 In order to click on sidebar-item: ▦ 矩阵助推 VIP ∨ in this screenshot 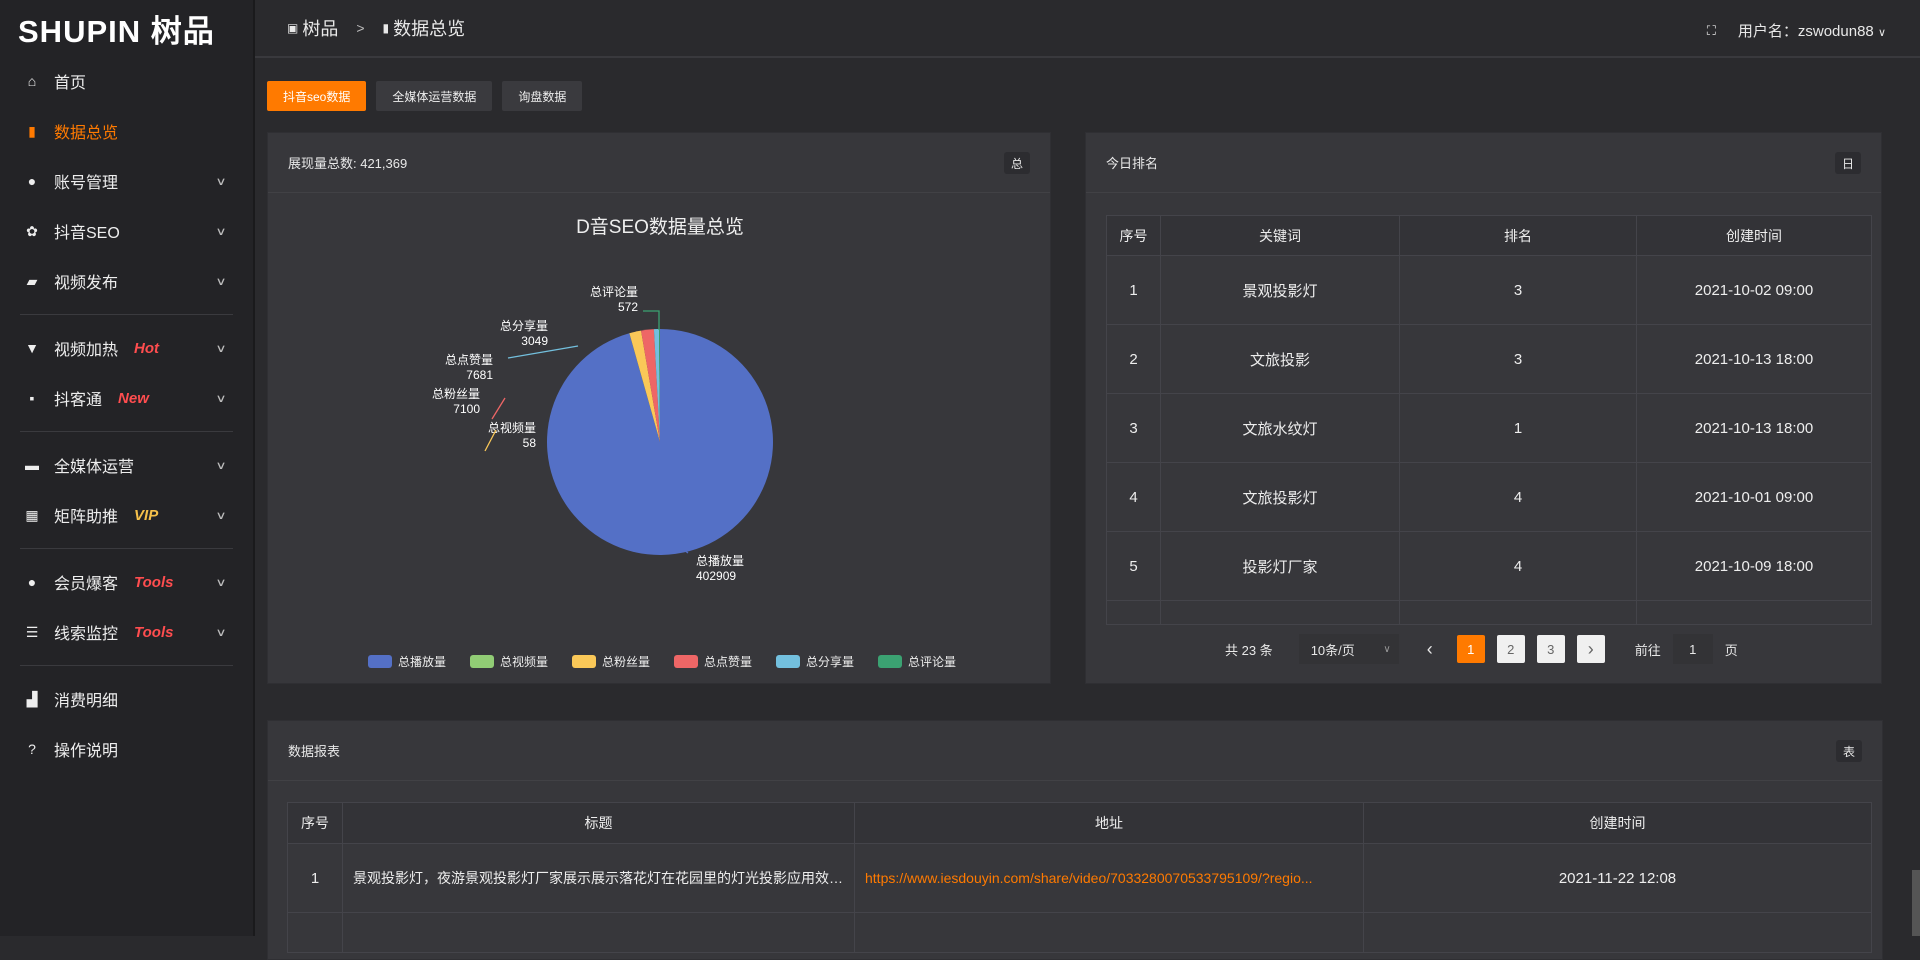, I will do `click(126, 515)`.